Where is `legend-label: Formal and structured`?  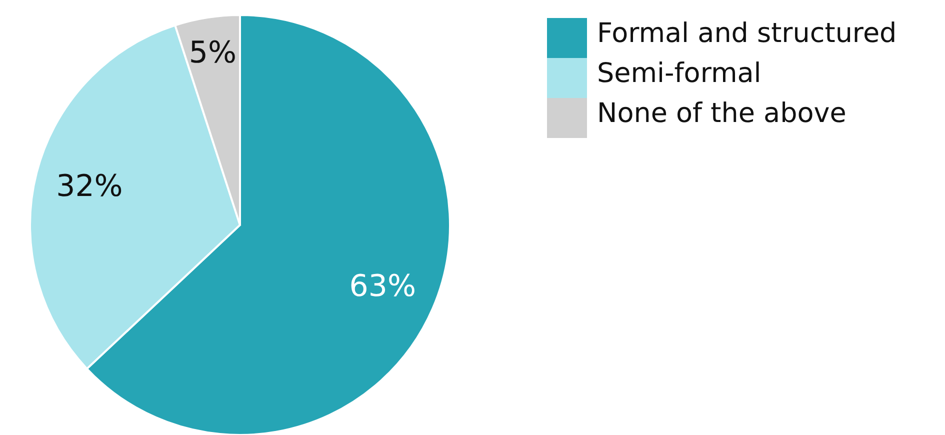
legend-label: Formal and structured is located at coordinates (747, 34).